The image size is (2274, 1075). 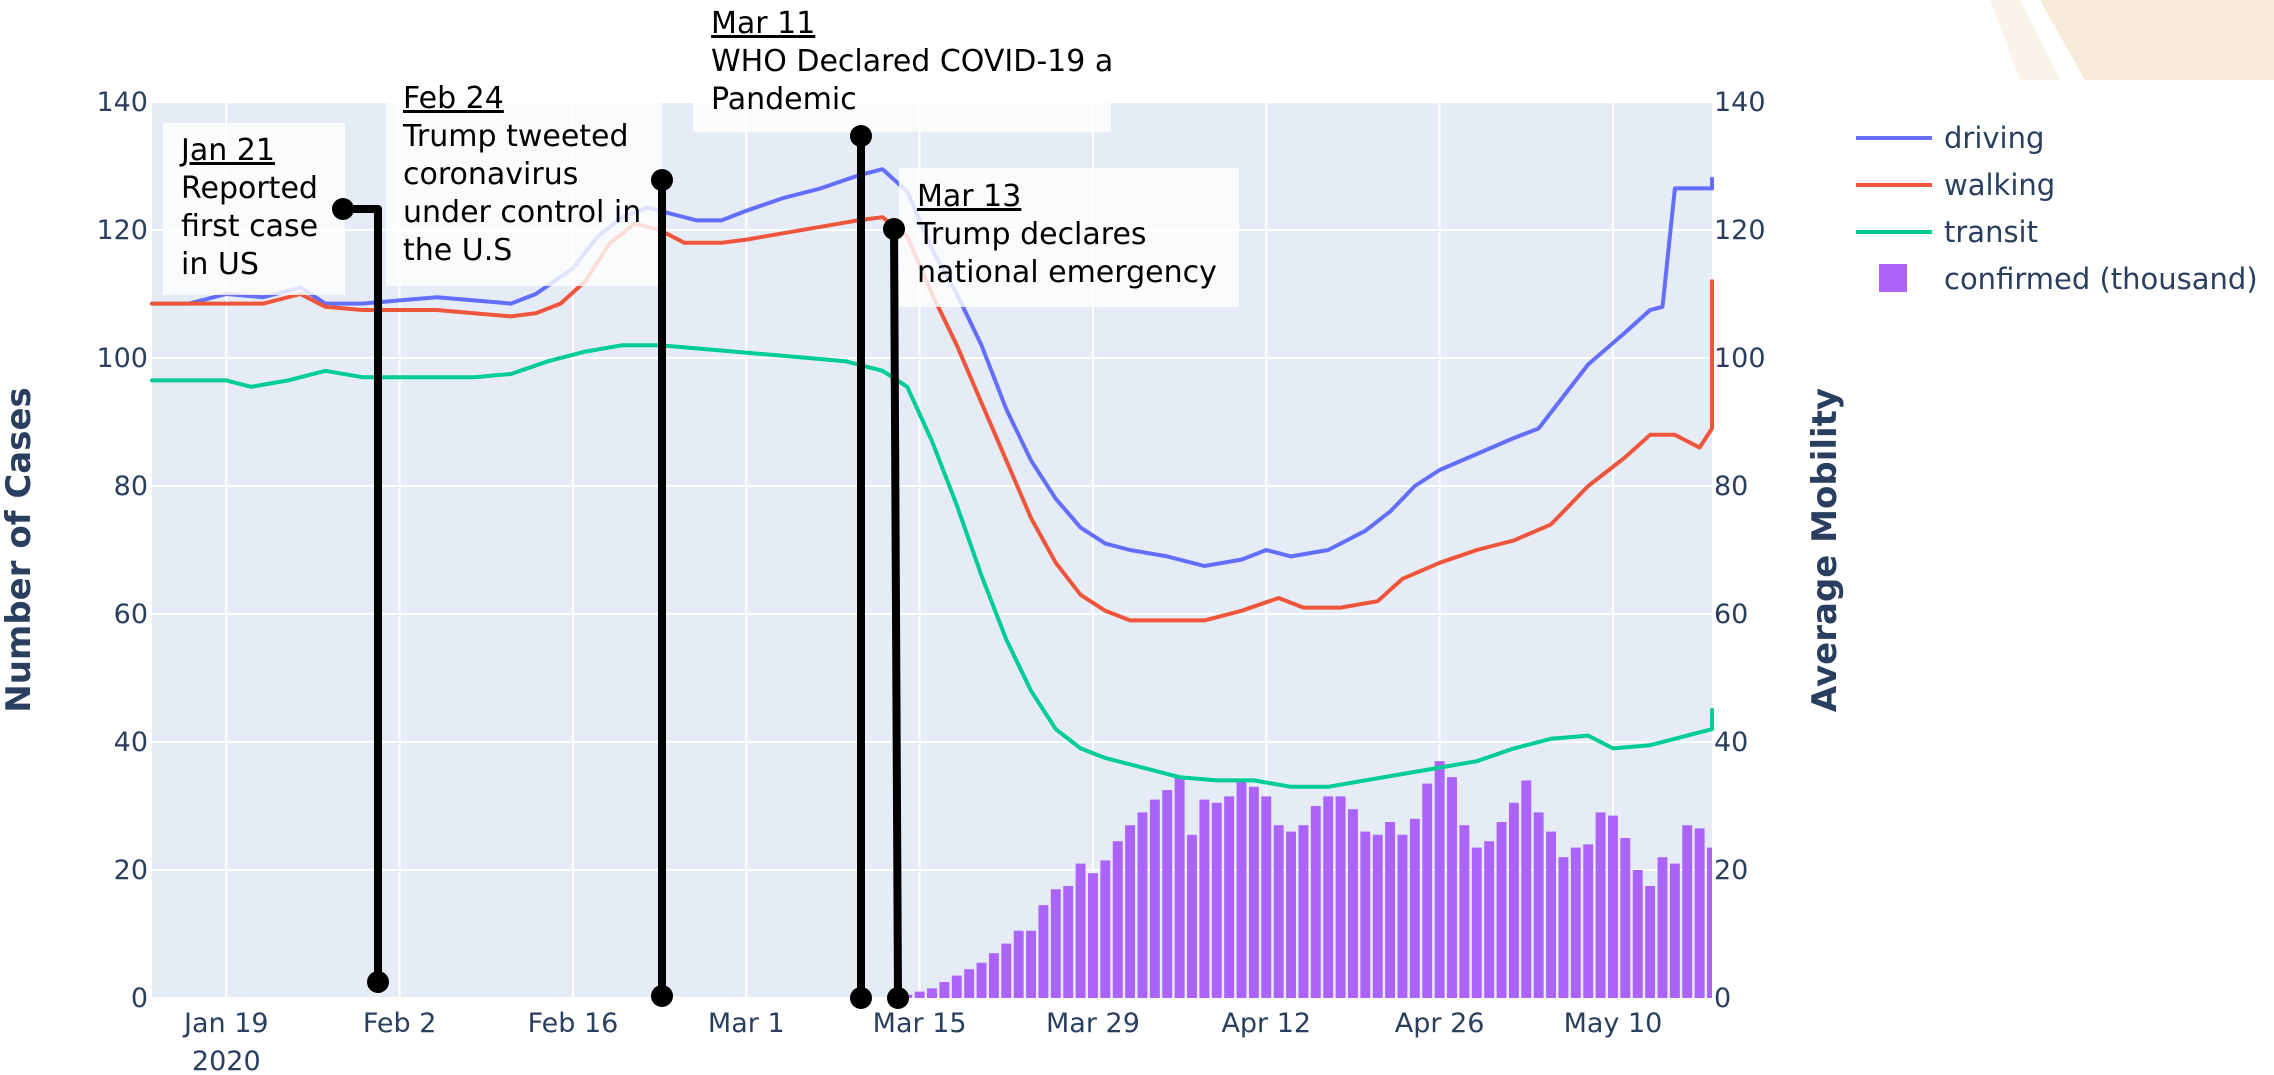 What do you see at coordinates (226, 1060) in the screenshot?
I see `x-tick-sublabel: 2020` at bounding box center [226, 1060].